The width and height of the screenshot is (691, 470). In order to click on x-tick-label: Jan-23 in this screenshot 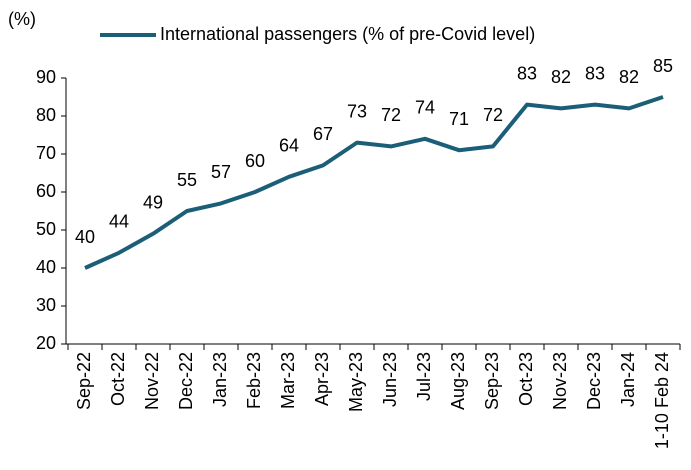, I will do `click(220, 379)`.